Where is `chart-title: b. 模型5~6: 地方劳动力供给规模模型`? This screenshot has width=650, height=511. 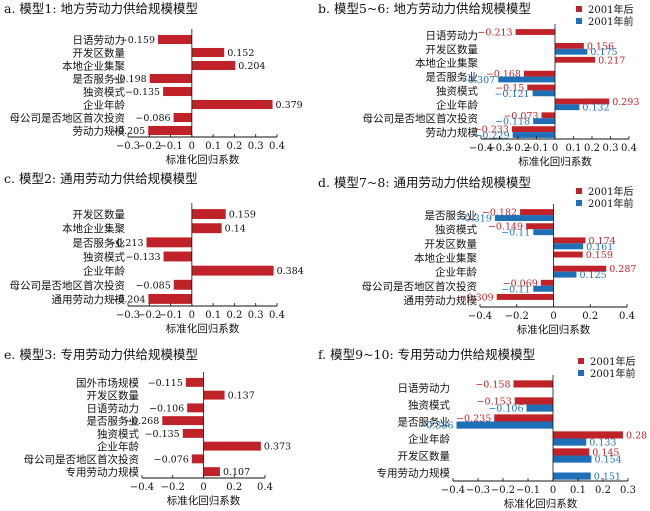
chart-title: b. 模型5~6: 地方劳动力供给规模模型 is located at coordinates (424, 8).